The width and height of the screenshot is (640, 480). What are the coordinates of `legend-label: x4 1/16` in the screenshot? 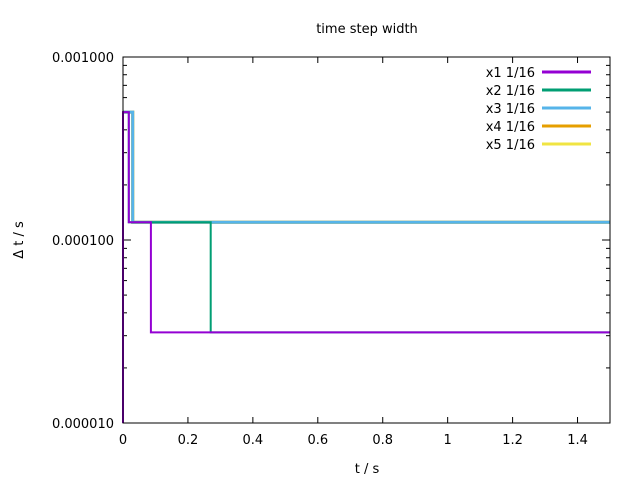 It's located at (510, 127).